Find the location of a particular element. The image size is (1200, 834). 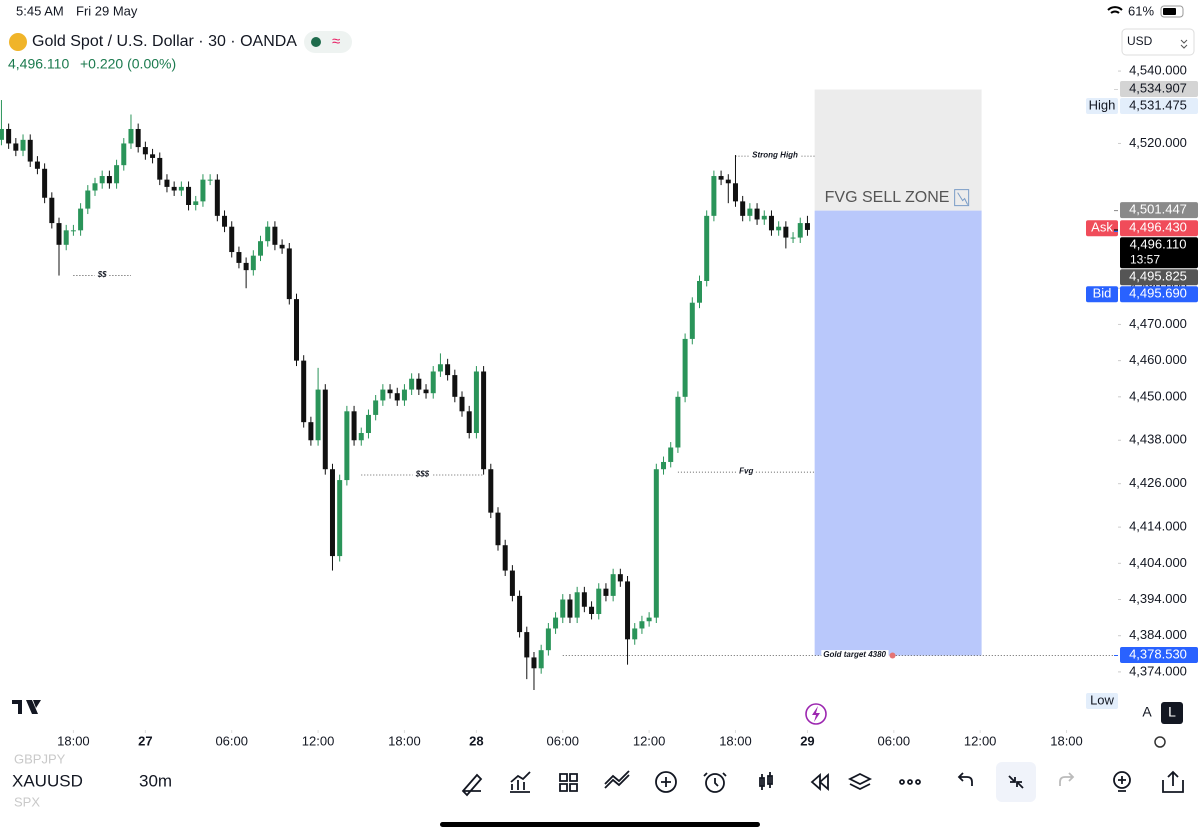

fullscreen-button is located at coordinates (1016, 782).